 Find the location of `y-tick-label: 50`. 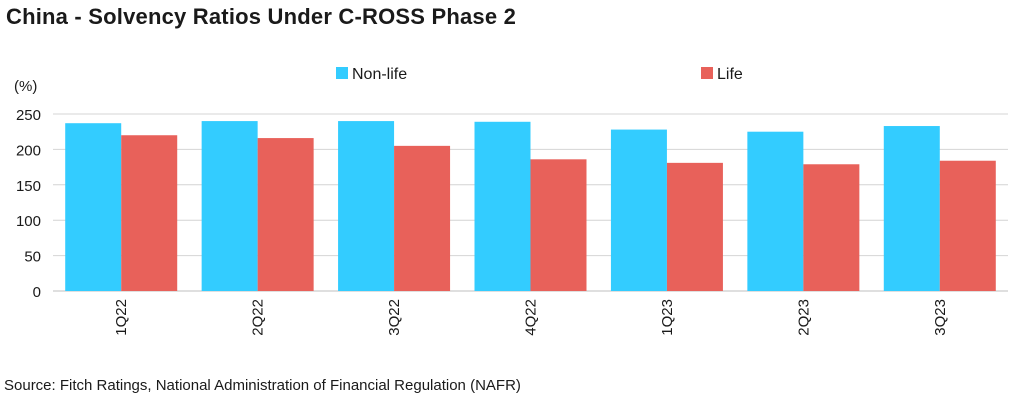

y-tick-label: 50 is located at coordinates (32, 257).